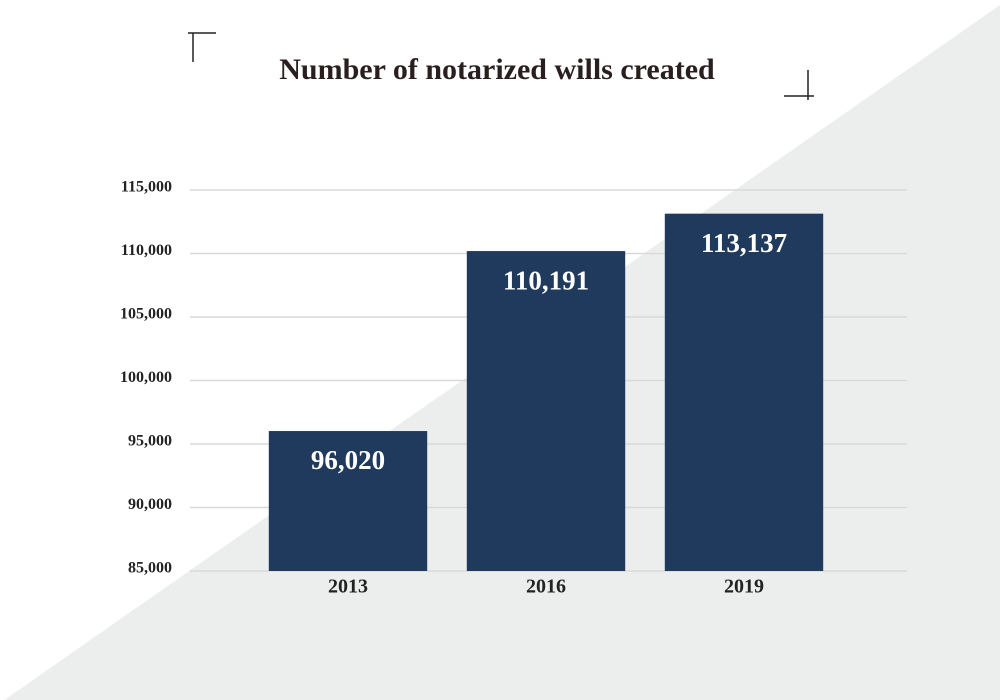  Describe the element at coordinates (546, 280) in the screenshot. I see `value-label: 110,191` at that location.